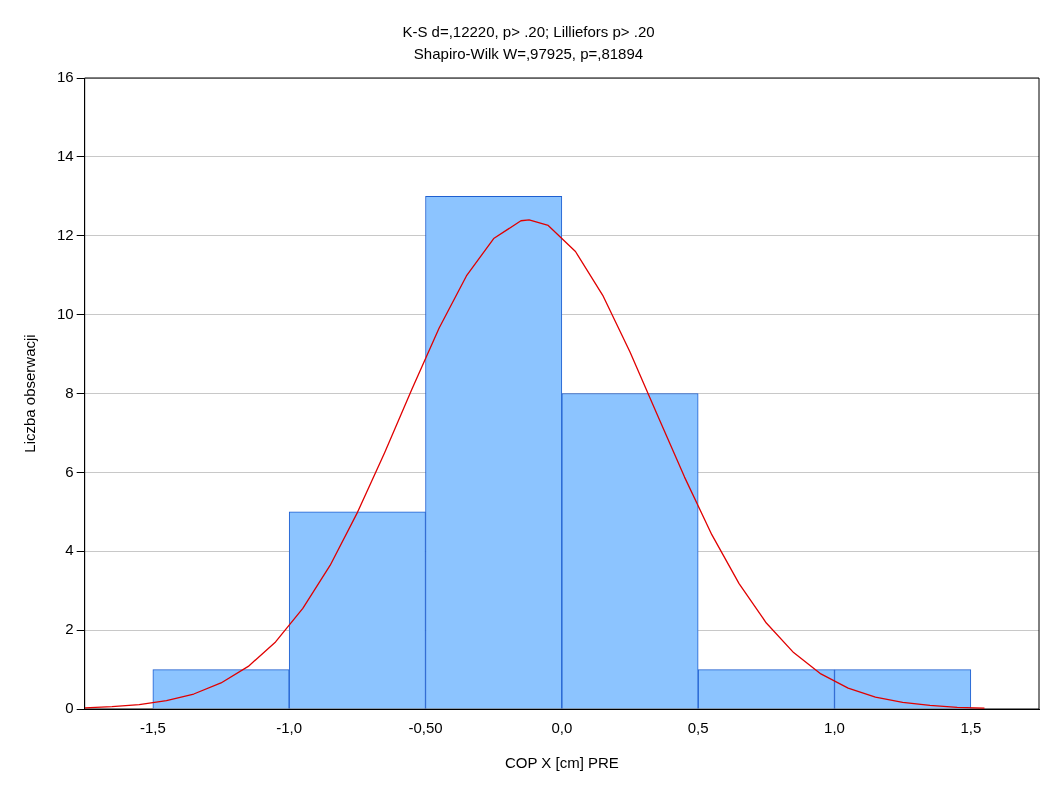  I want to click on y-tick-label: 0, so click(69, 708).